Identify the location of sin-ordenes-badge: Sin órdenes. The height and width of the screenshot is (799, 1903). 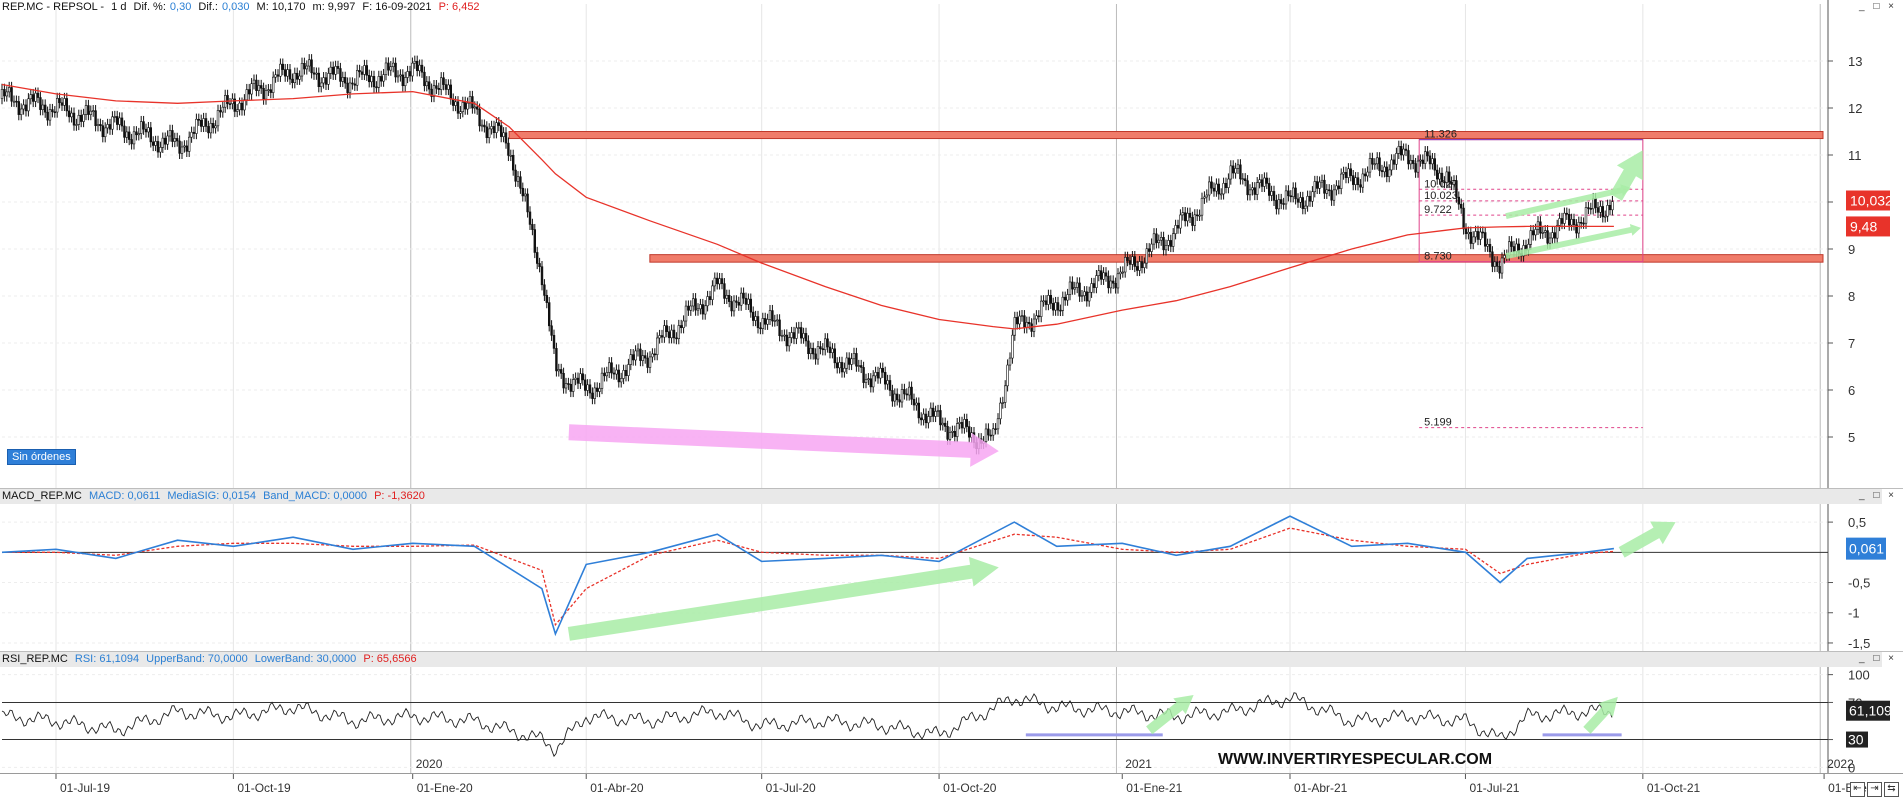
(41, 457).